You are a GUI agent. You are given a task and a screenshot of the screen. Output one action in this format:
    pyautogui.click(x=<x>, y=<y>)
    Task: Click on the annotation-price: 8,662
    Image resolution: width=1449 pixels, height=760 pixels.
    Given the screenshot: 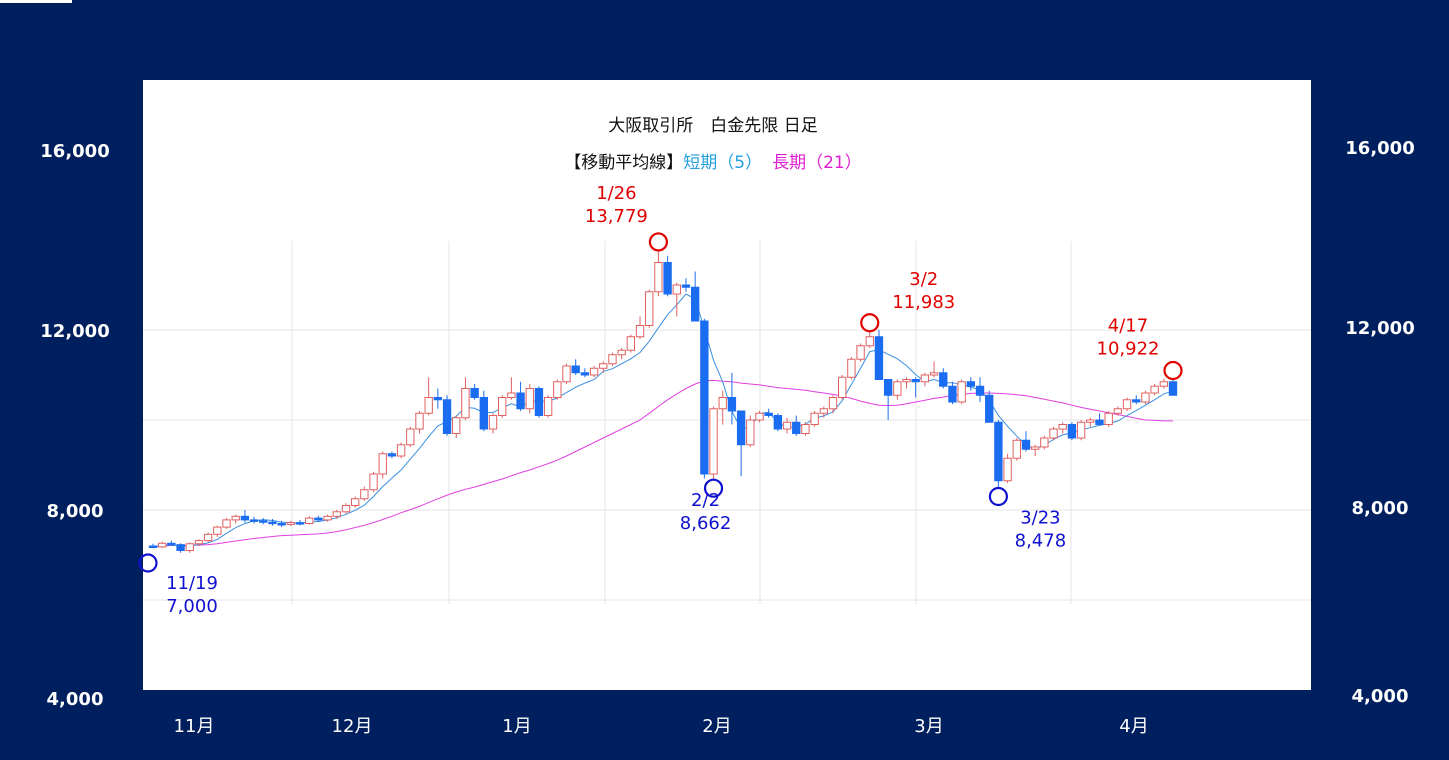 What is the action you would take?
    pyautogui.click(x=706, y=523)
    